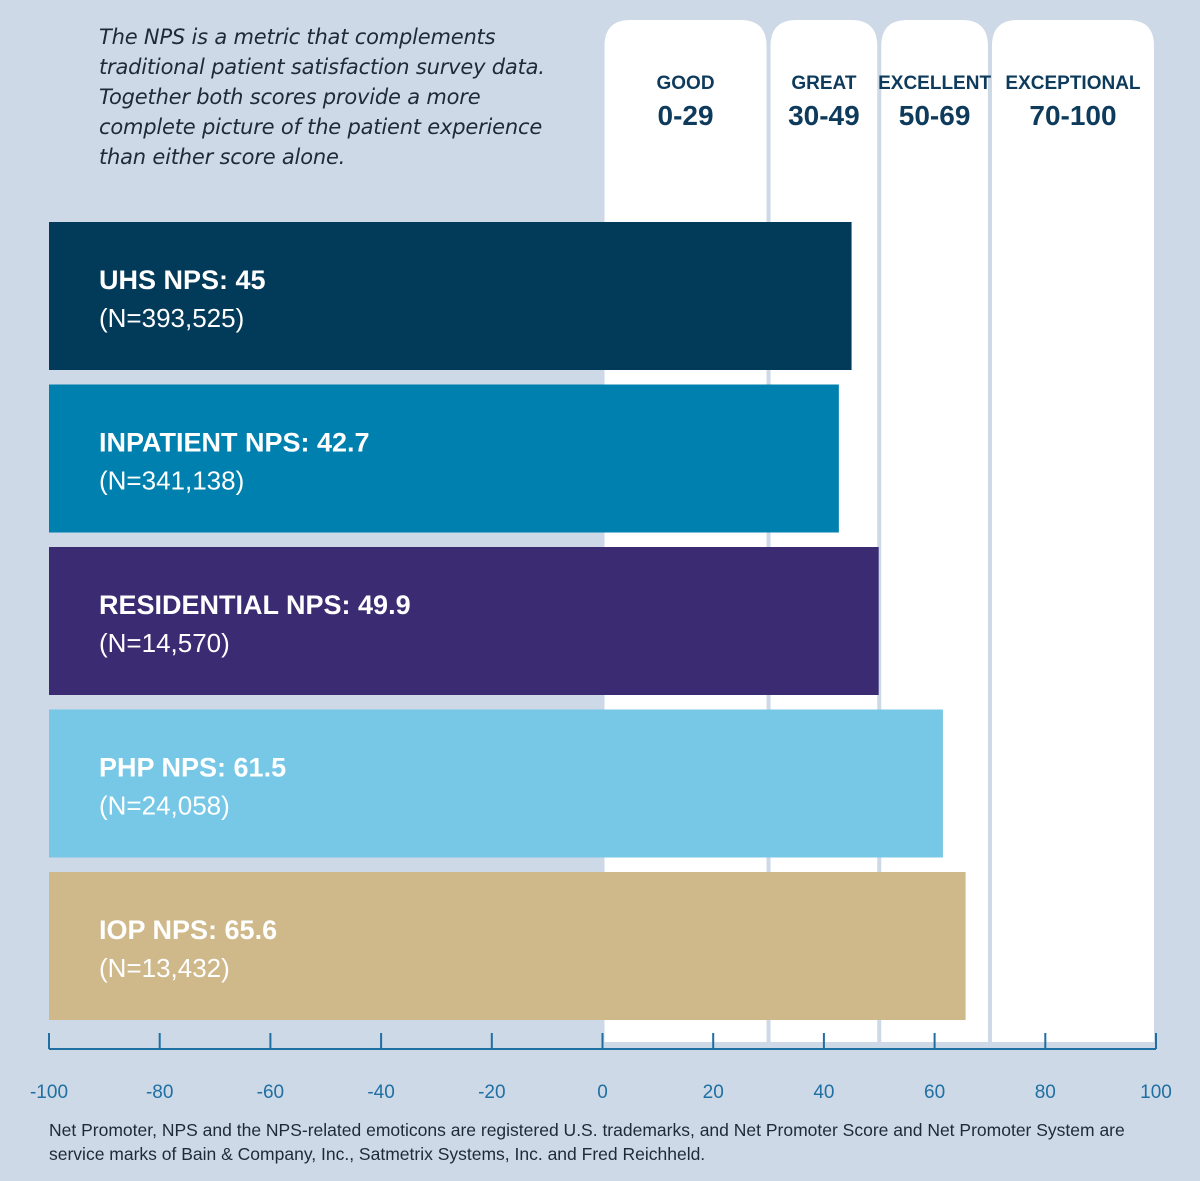 The image size is (1200, 1181). I want to click on x-tick-label: 20, so click(713, 1092).